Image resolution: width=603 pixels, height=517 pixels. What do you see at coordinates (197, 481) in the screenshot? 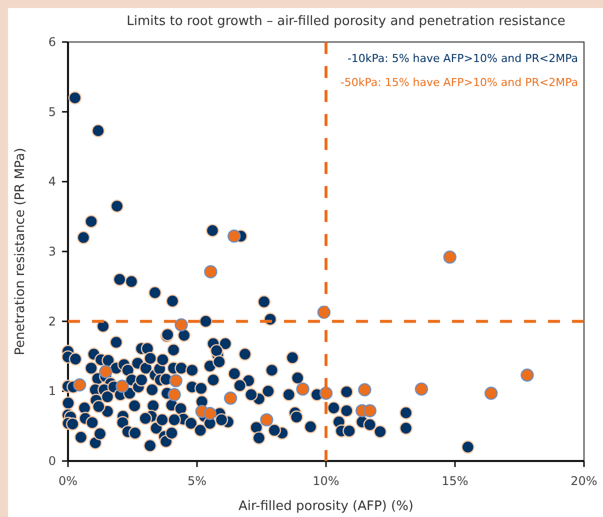
I see `x-tick-label: 5%` at bounding box center [197, 481].